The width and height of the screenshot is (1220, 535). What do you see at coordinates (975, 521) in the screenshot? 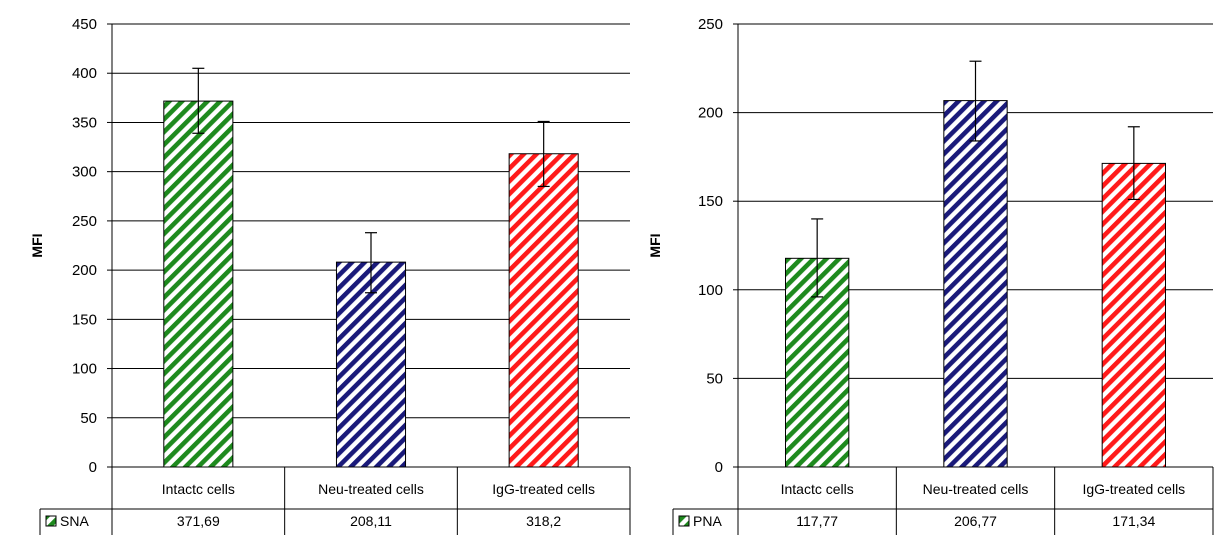
I see `value-cell: 206,77` at bounding box center [975, 521].